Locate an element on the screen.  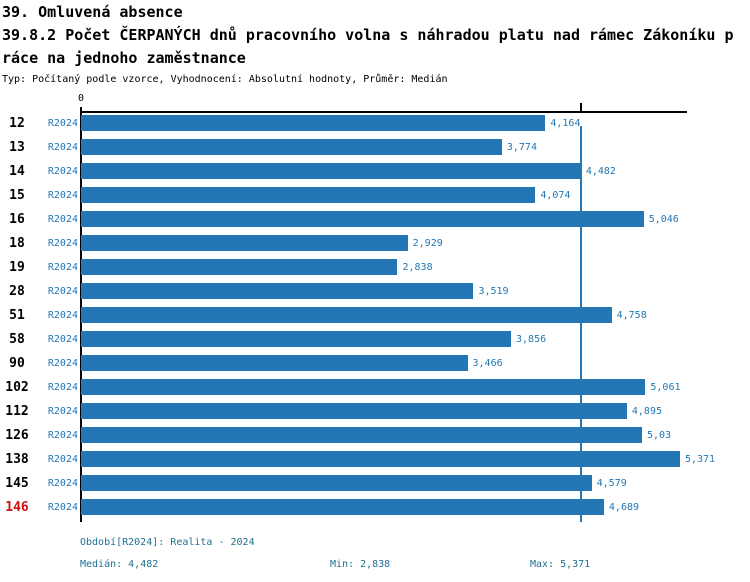
bar-value-label: 3,856 is located at coordinates (531, 339).